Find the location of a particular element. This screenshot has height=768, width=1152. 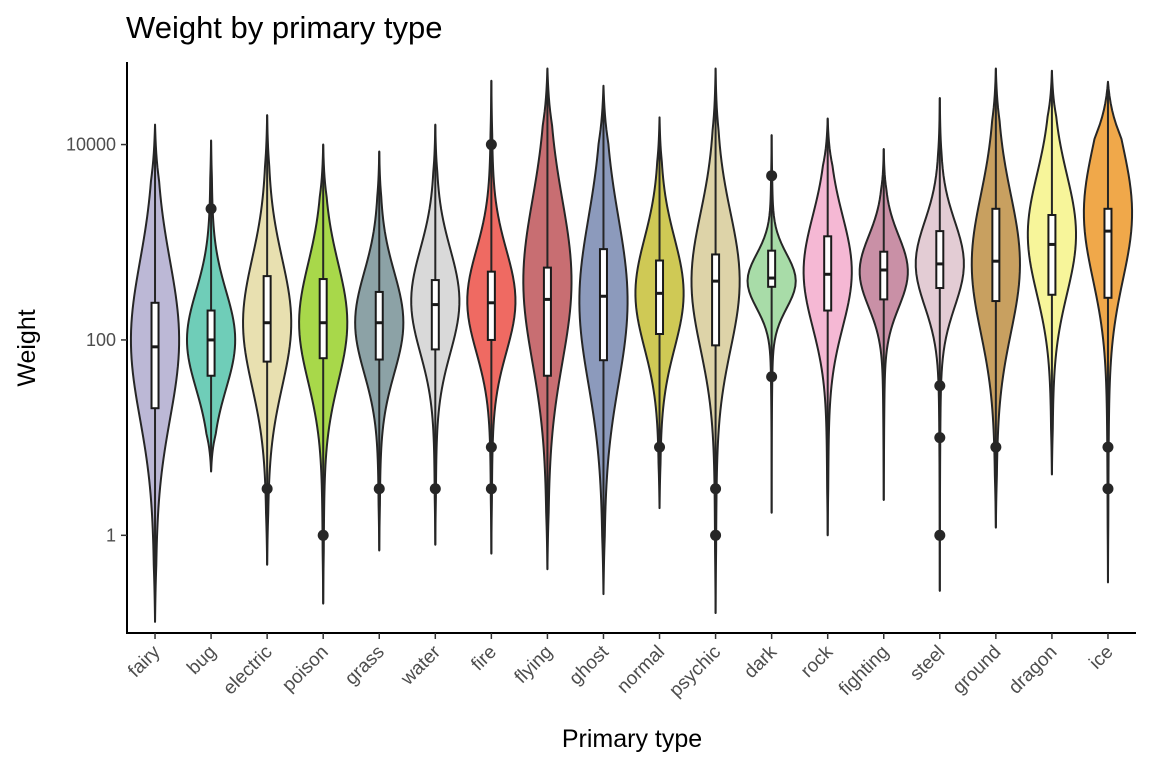

box-ground is located at coordinates (996, 255).